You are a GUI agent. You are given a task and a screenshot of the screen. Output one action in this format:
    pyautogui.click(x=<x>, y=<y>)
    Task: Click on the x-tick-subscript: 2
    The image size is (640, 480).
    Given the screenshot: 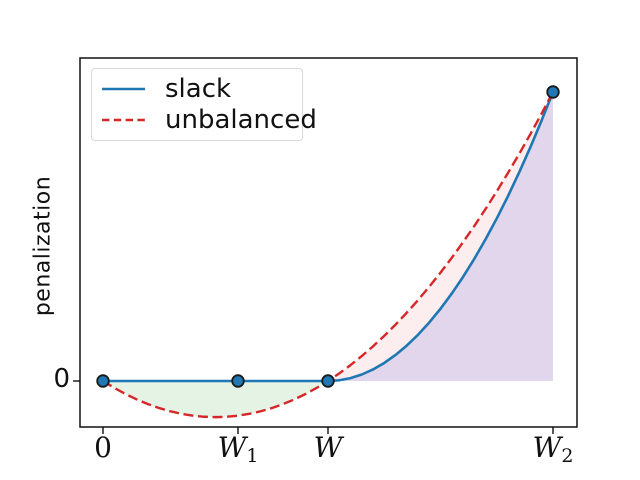 What is the action you would take?
    pyautogui.click(x=567, y=456)
    